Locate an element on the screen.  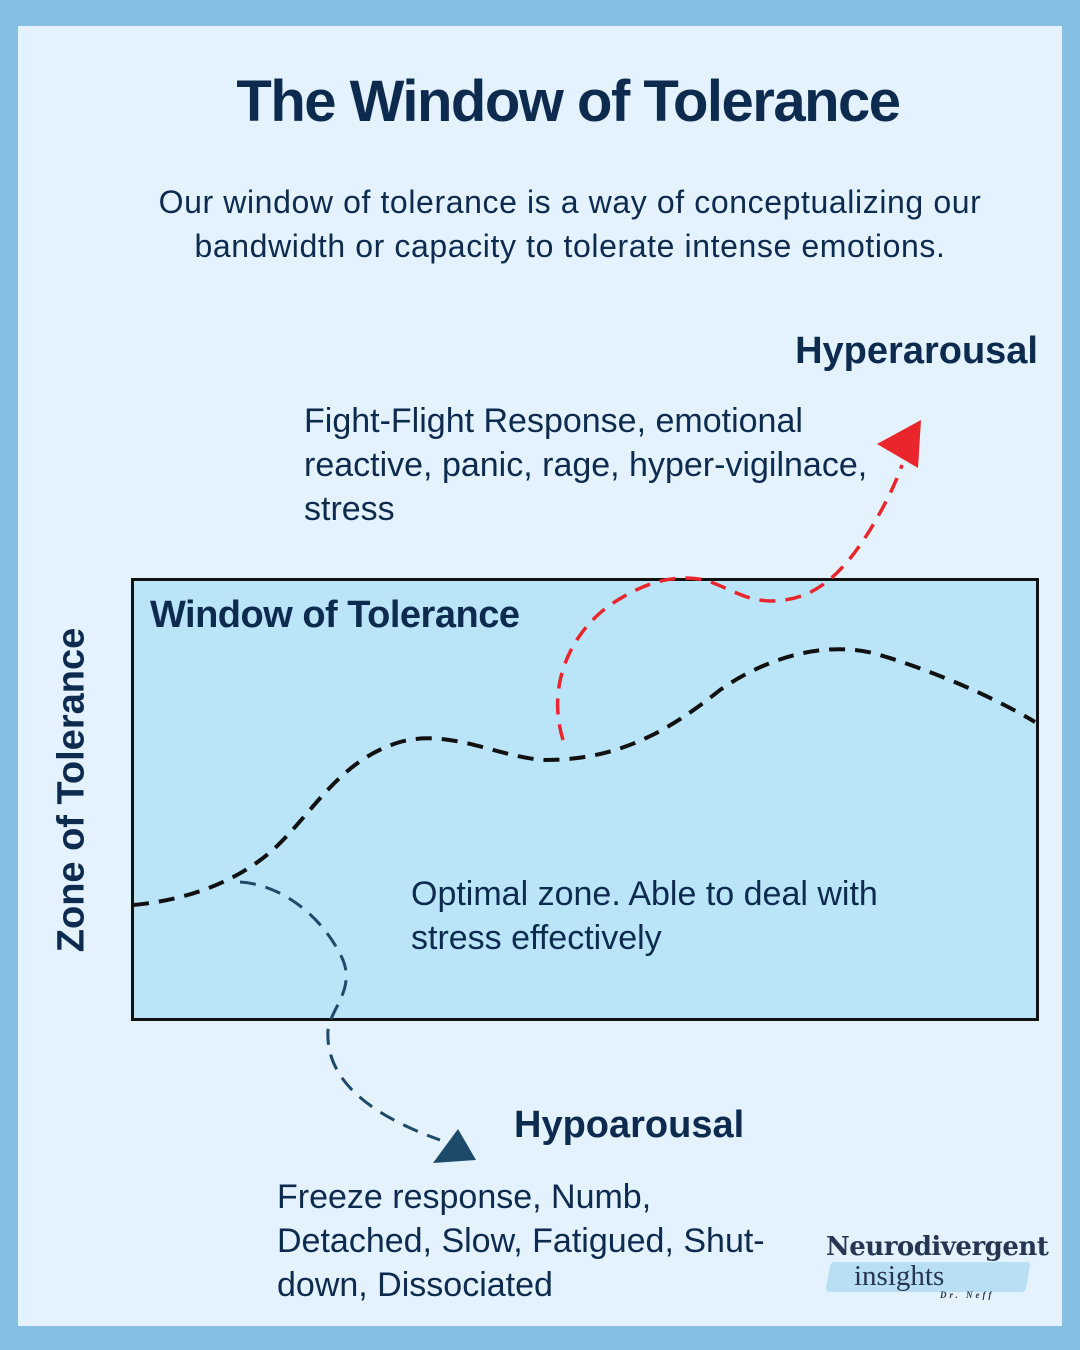
page-title: The Window of Tolerance is located at coordinates (568, 101).